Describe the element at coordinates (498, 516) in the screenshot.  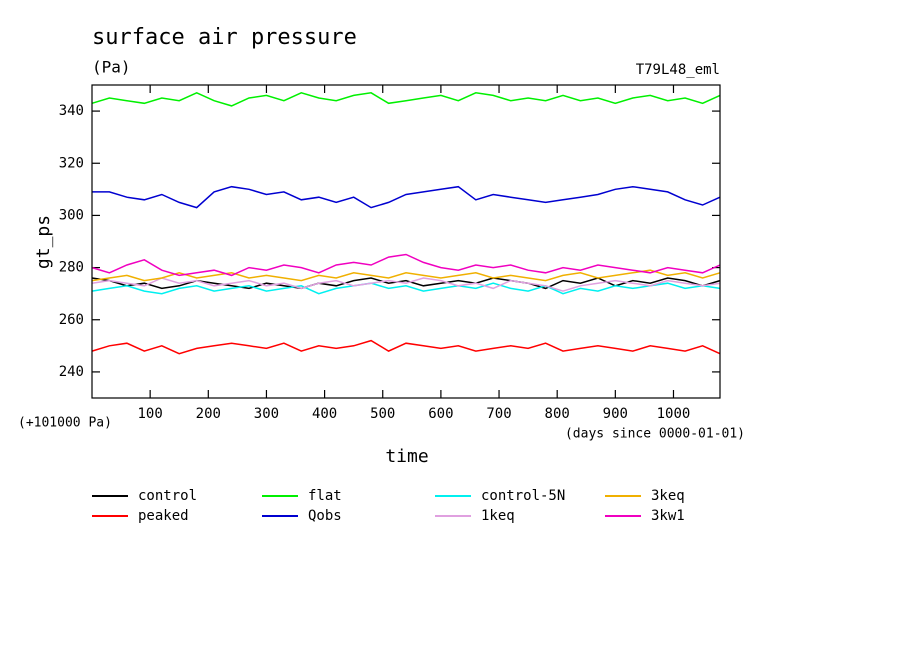
I see `legend-label: 1keq` at that location.